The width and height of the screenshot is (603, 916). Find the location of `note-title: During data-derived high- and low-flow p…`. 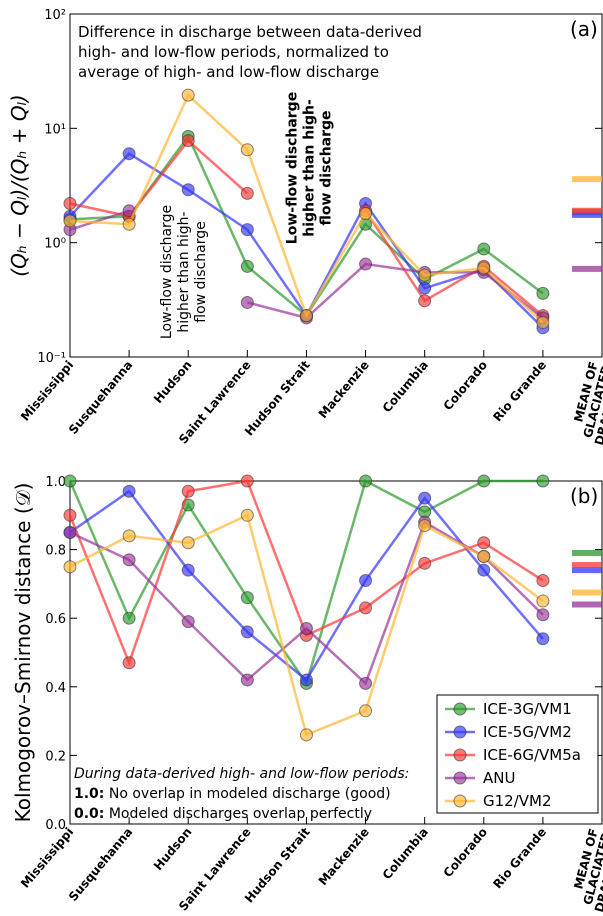

note-title: During data-derived high- and low-flow p… is located at coordinates (241, 774).